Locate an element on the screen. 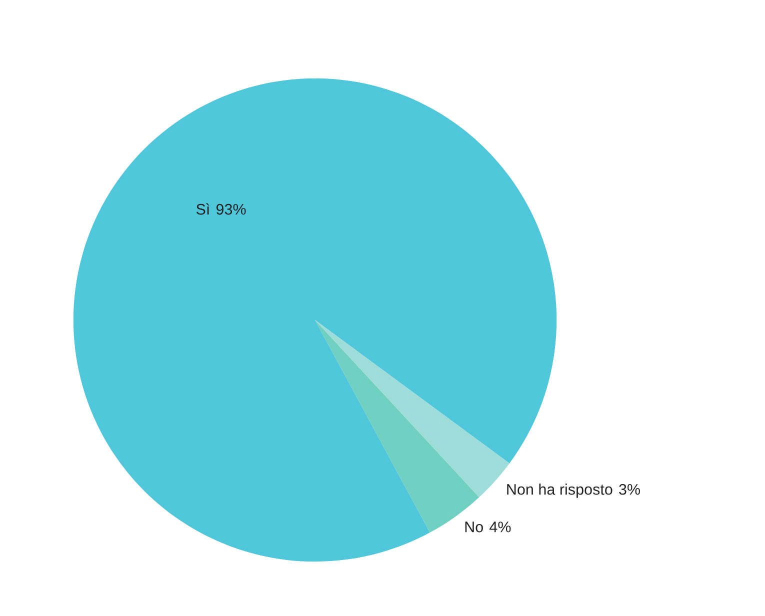 This screenshot has height=616, width=765. data-label: 3% is located at coordinates (629, 489).